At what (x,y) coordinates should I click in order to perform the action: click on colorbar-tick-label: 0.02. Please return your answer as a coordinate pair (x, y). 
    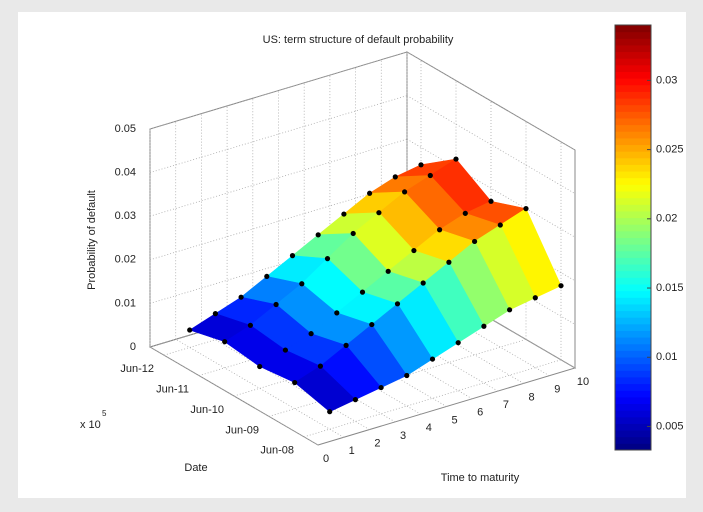
    Looking at the image, I should click on (666, 219).